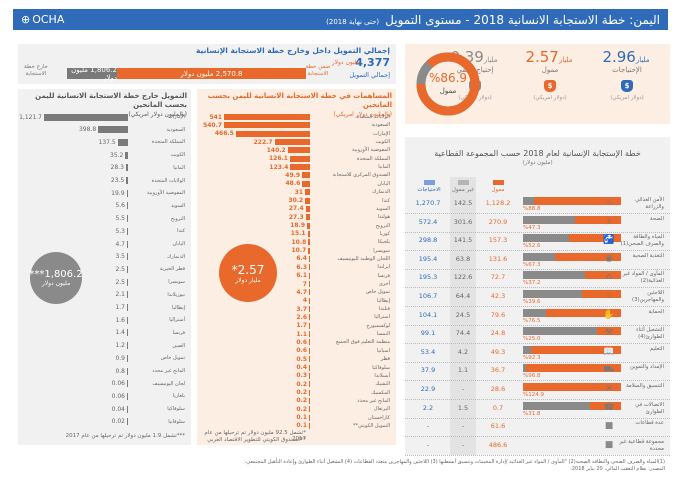 This screenshot has width=680, height=481. What do you see at coordinates (428, 426) in the screenshot?
I see `sector-requirements: -` at bounding box center [428, 426].